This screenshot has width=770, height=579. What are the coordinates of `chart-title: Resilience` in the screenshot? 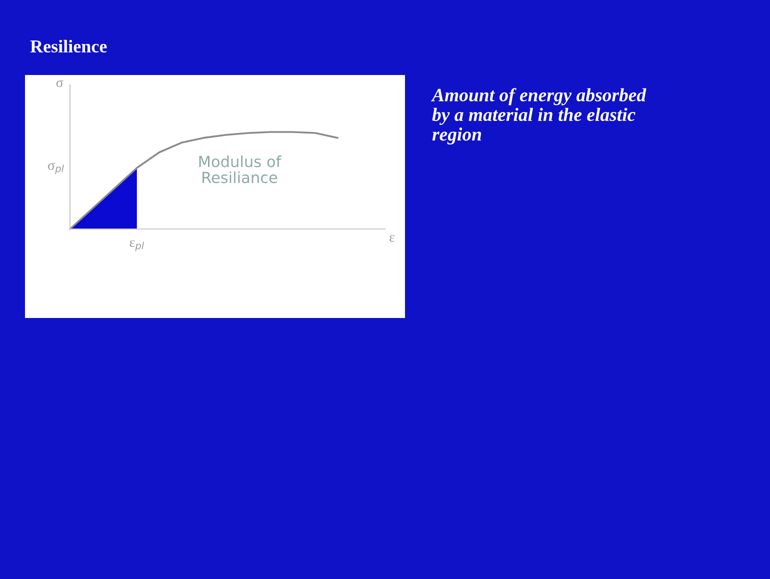 It's located at (68, 46).